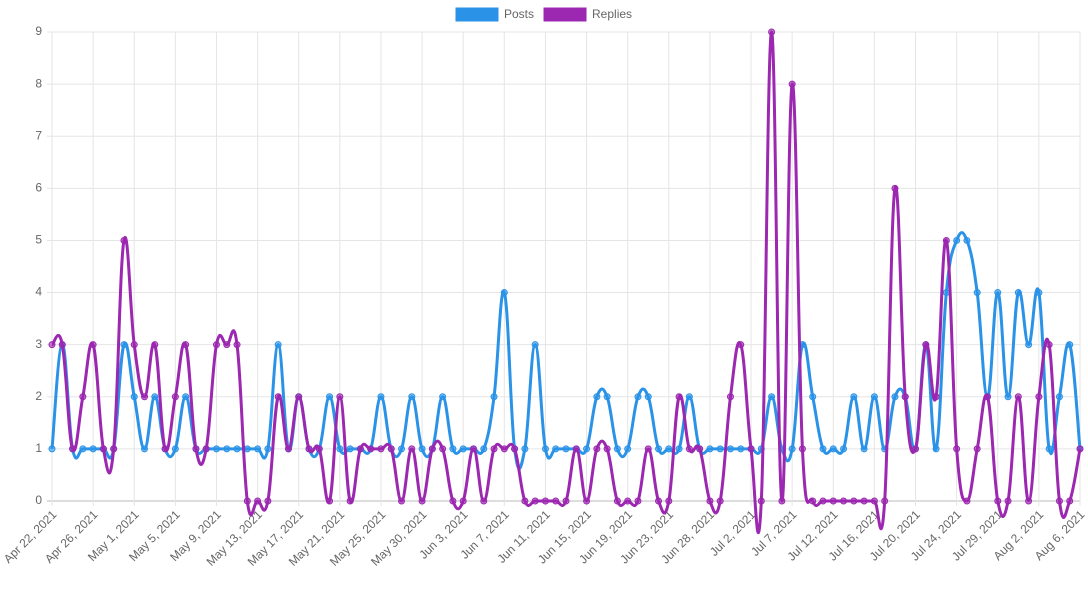 The width and height of the screenshot is (1088, 605). What do you see at coordinates (38, 83) in the screenshot?
I see `y-tick-label: 8` at bounding box center [38, 83].